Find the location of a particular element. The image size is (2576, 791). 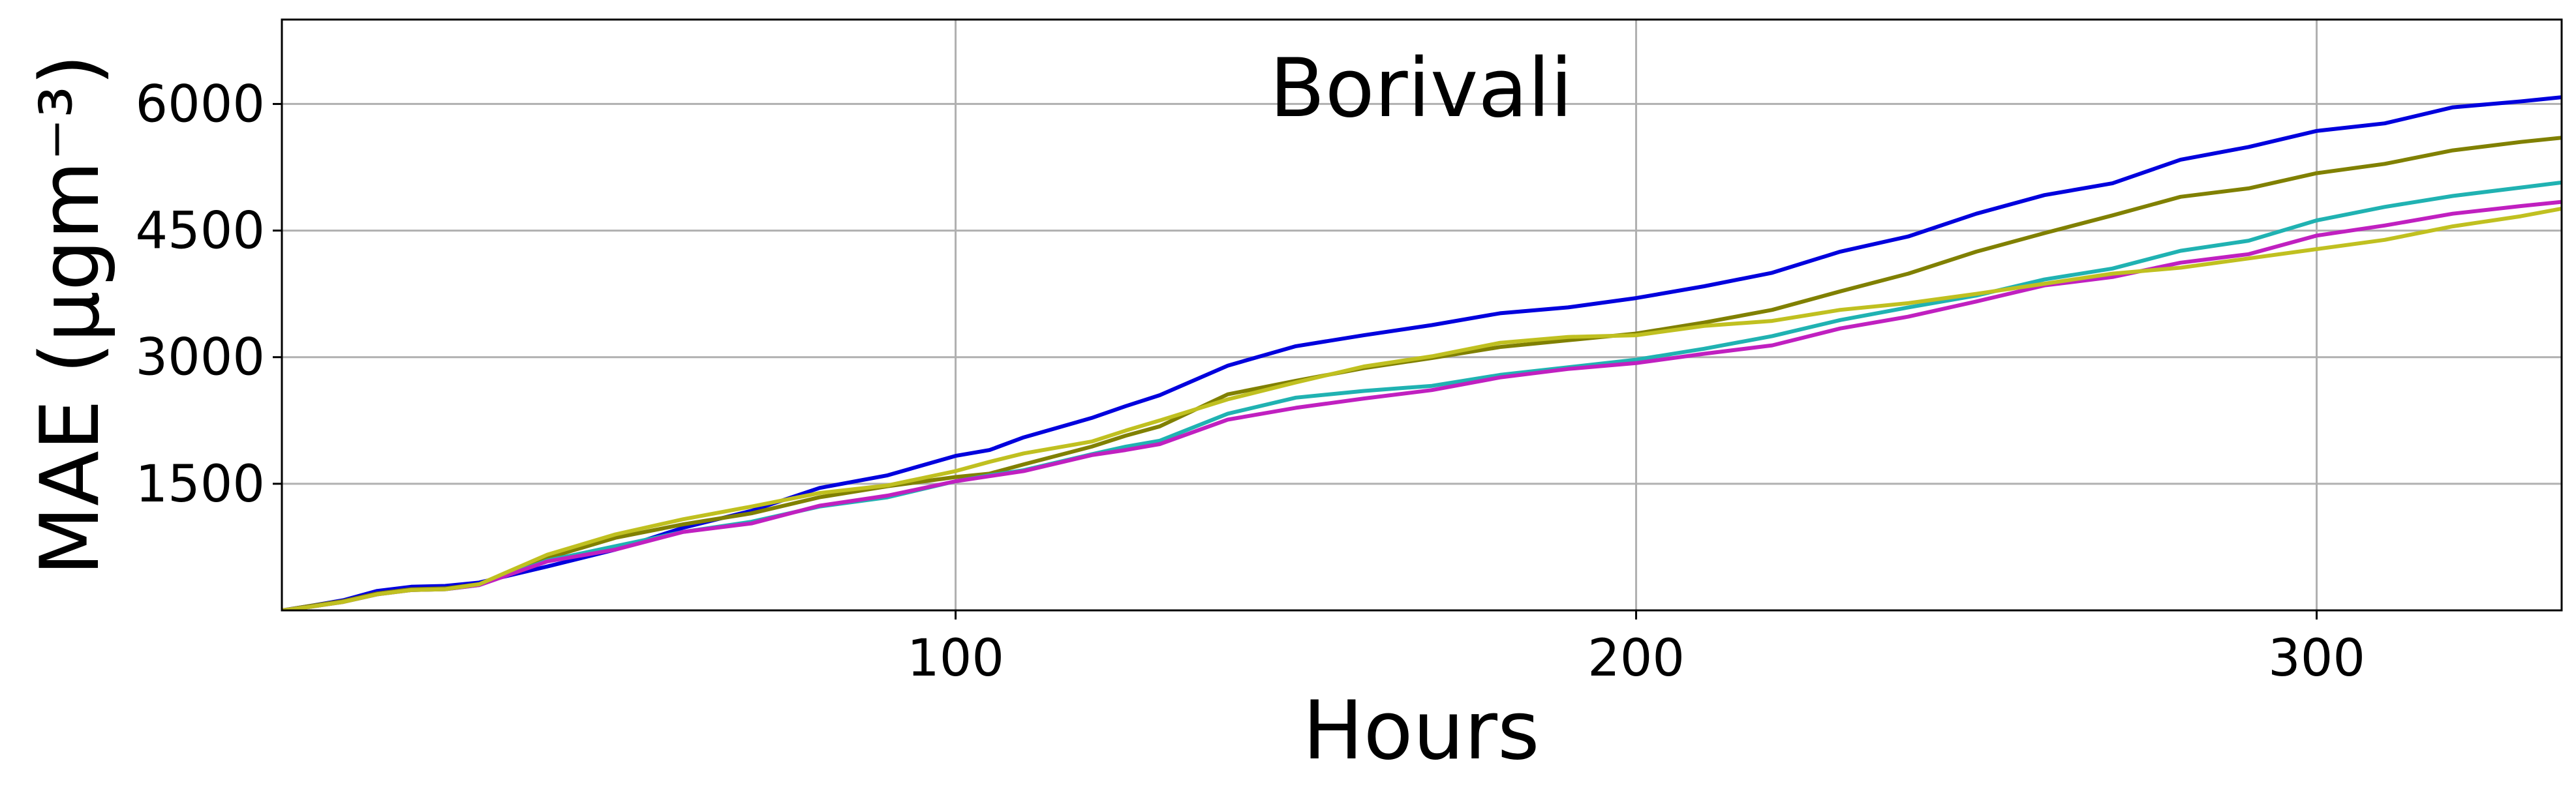

x-axis-title: Hours is located at coordinates (1420, 731).